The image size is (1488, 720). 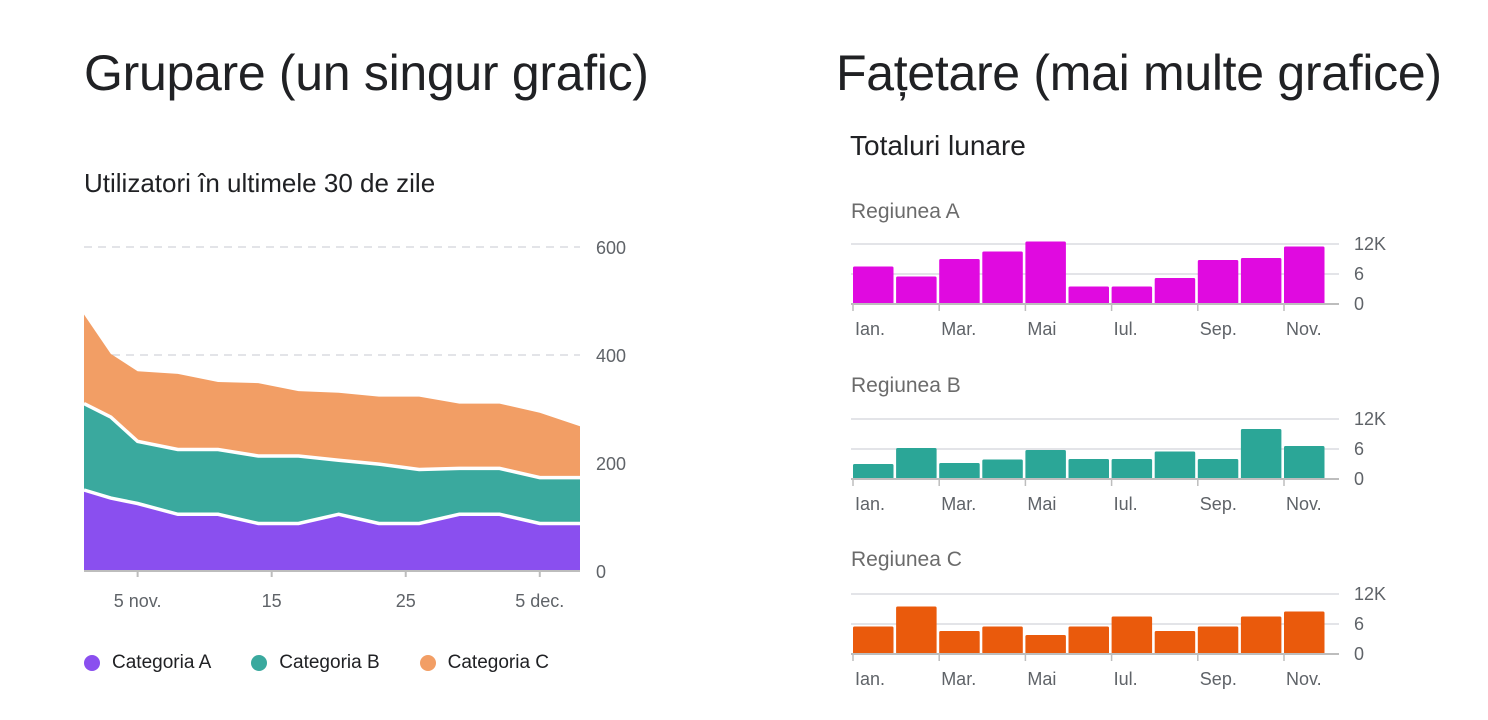 I want to click on y-tick-label: 0, so click(x=601, y=572).